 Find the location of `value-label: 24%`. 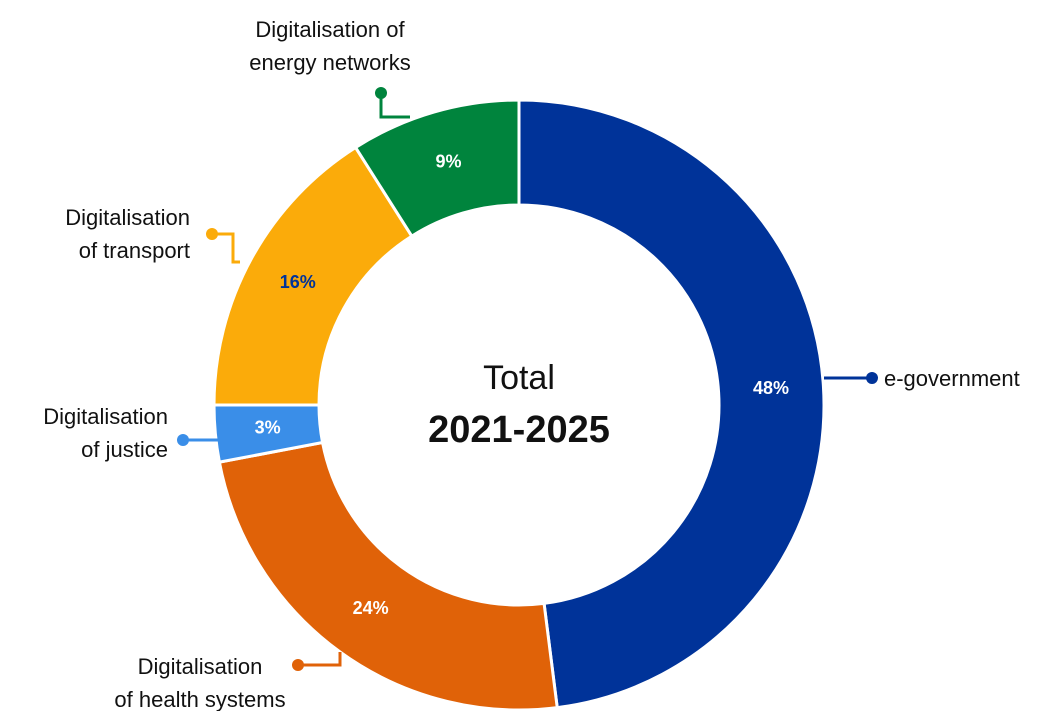

value-label: 24% is located at coordinates (371, 608).